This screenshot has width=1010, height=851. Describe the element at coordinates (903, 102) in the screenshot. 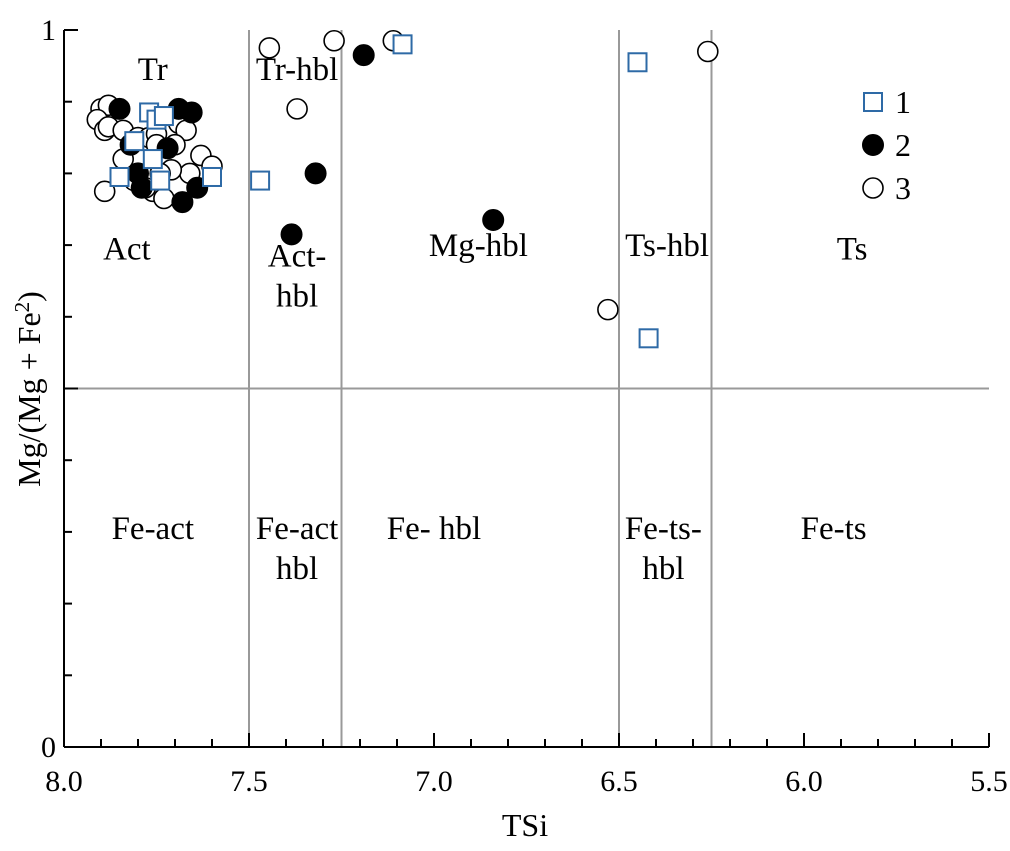

I see `legend-label-series-1: 1` at that location.